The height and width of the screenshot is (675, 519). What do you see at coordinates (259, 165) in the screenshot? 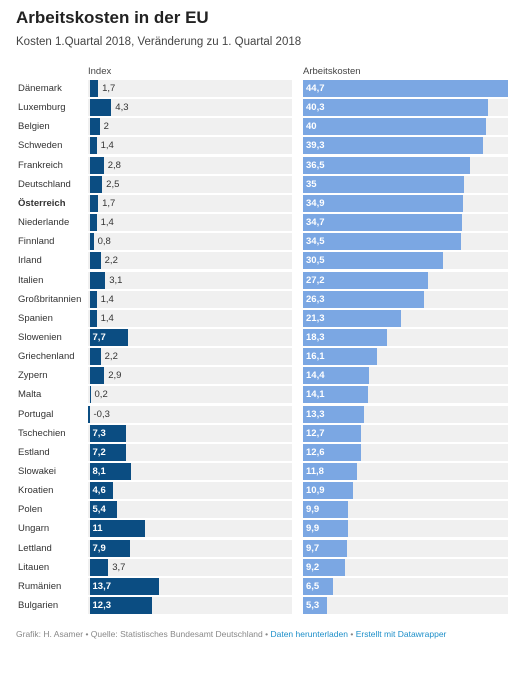
I see `bar-row: Frankreich 2,8 36,5` at bounding box center [259, 165].